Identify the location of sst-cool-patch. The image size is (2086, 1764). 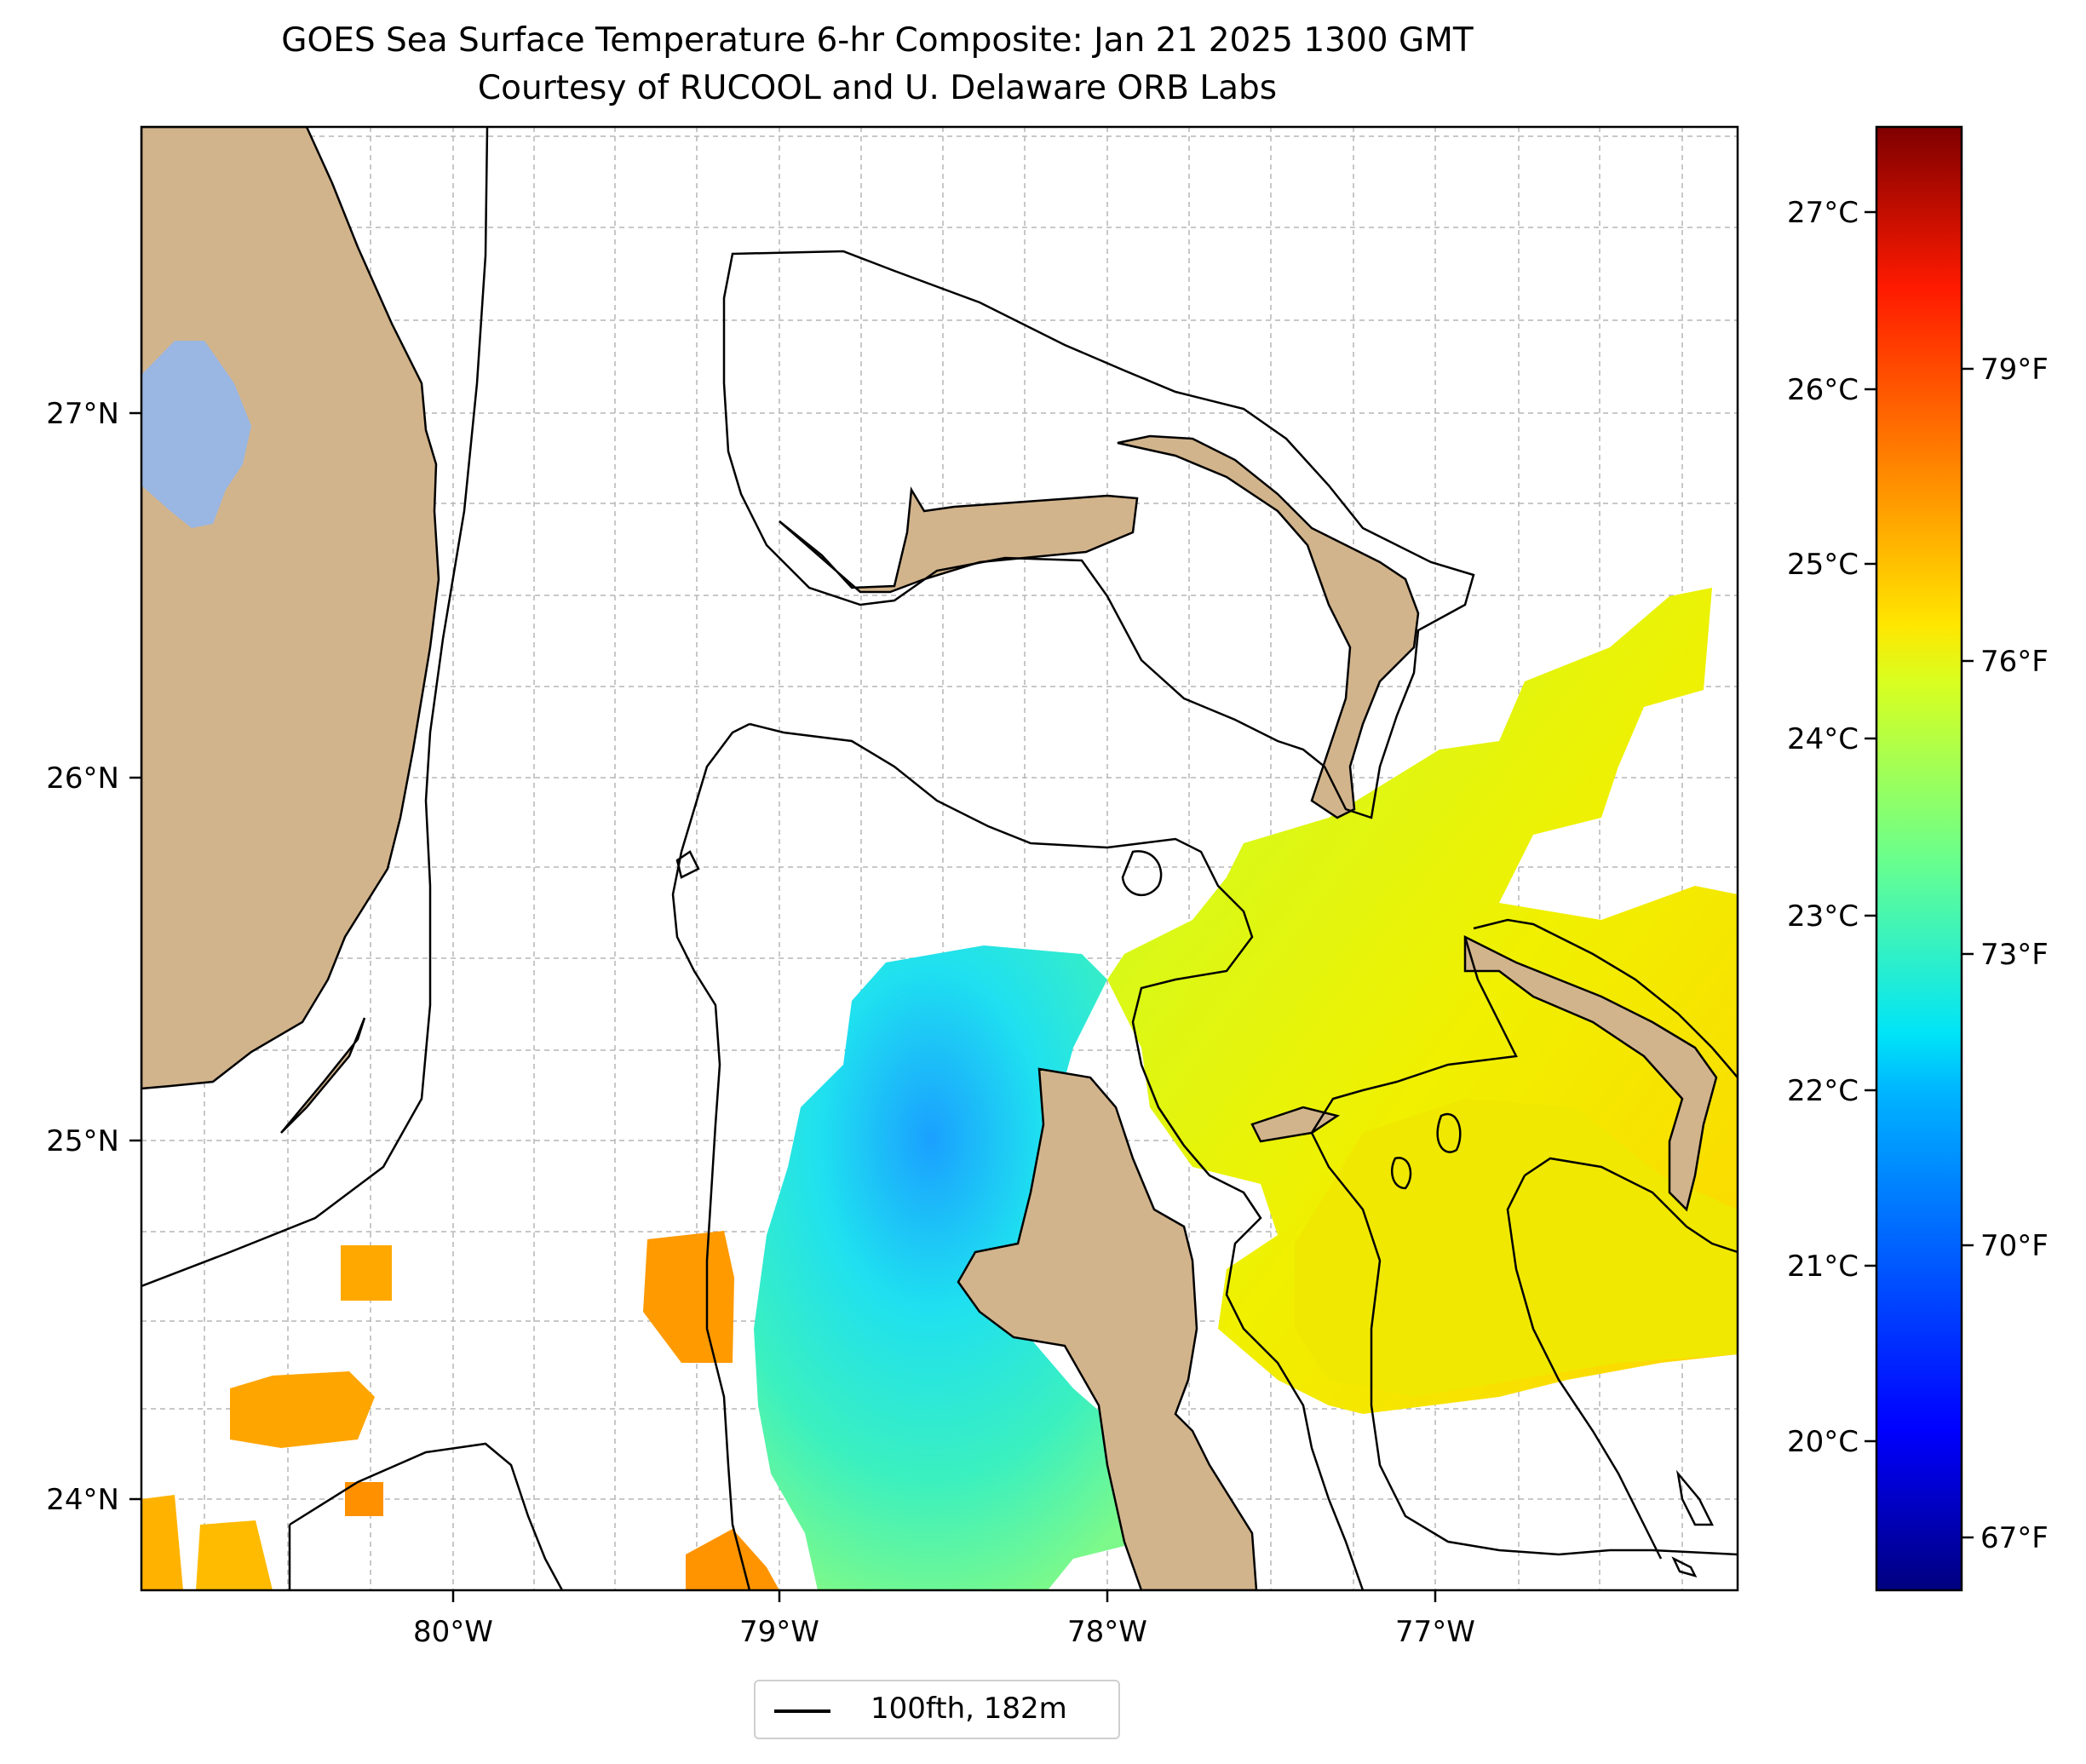
(964, 1267).